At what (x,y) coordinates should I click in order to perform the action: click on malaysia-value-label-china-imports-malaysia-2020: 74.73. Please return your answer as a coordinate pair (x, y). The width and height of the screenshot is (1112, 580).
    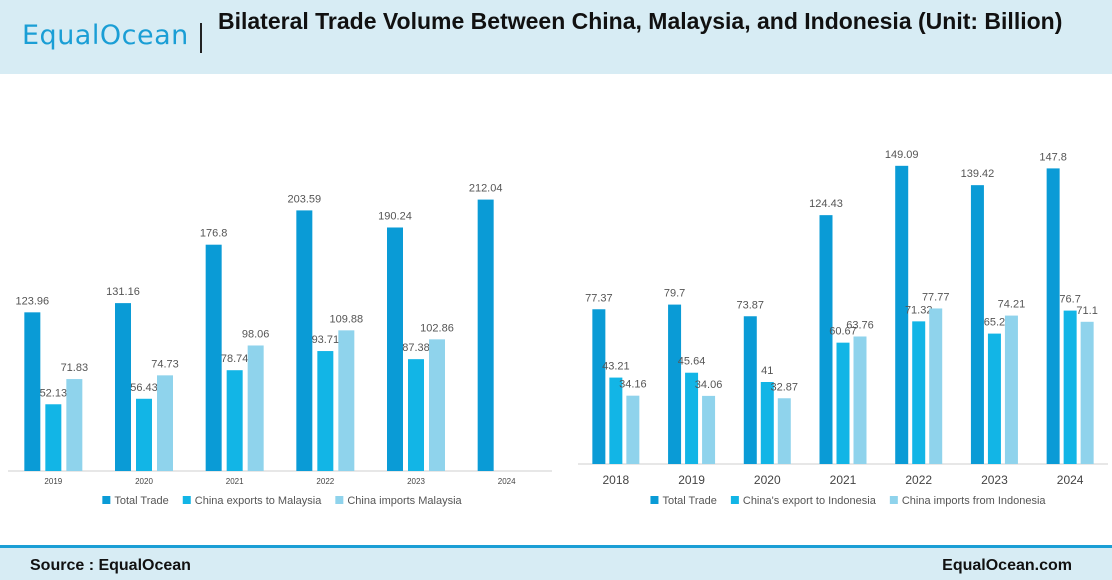
    Looking at the image, I should click on (165, 364).